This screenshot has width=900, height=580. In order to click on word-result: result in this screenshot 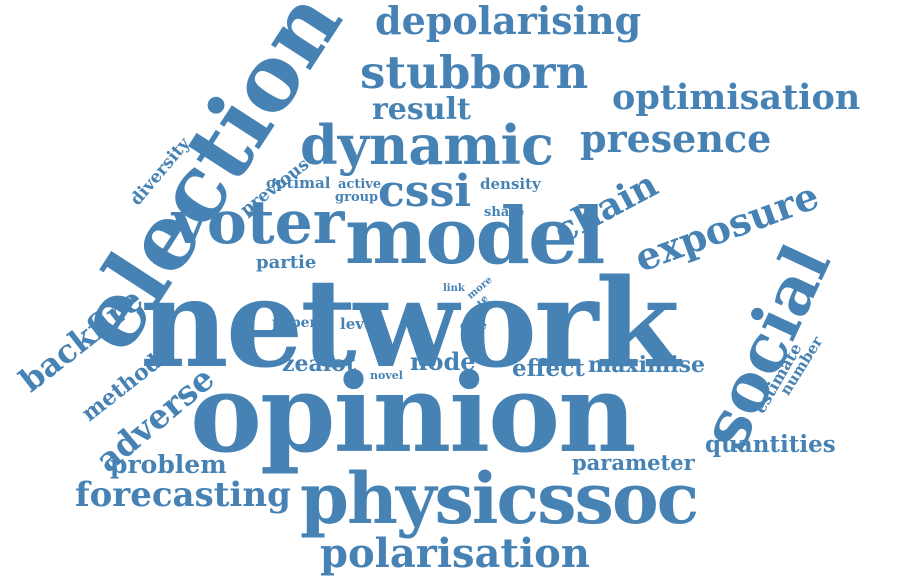, I will do `click(421, 109)`.